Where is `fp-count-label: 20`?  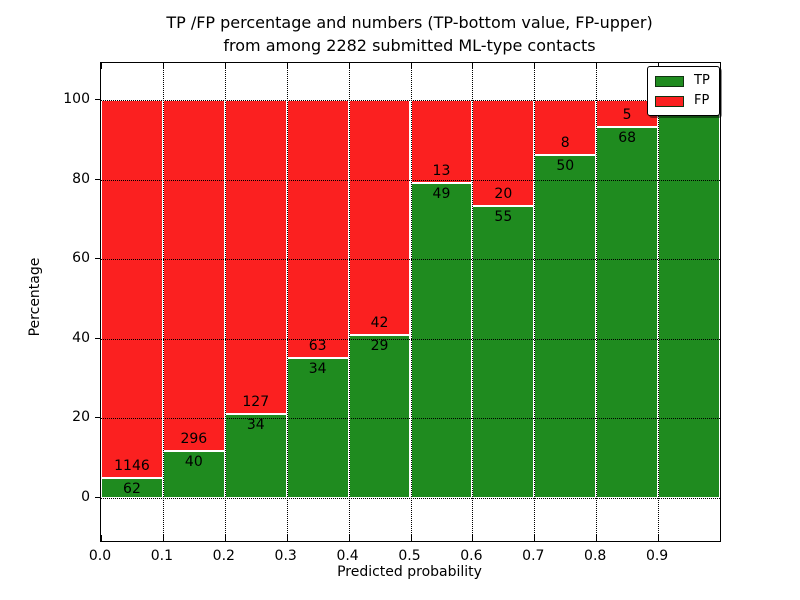 fp-count-label: 20 is located at coordinates (503, 194).